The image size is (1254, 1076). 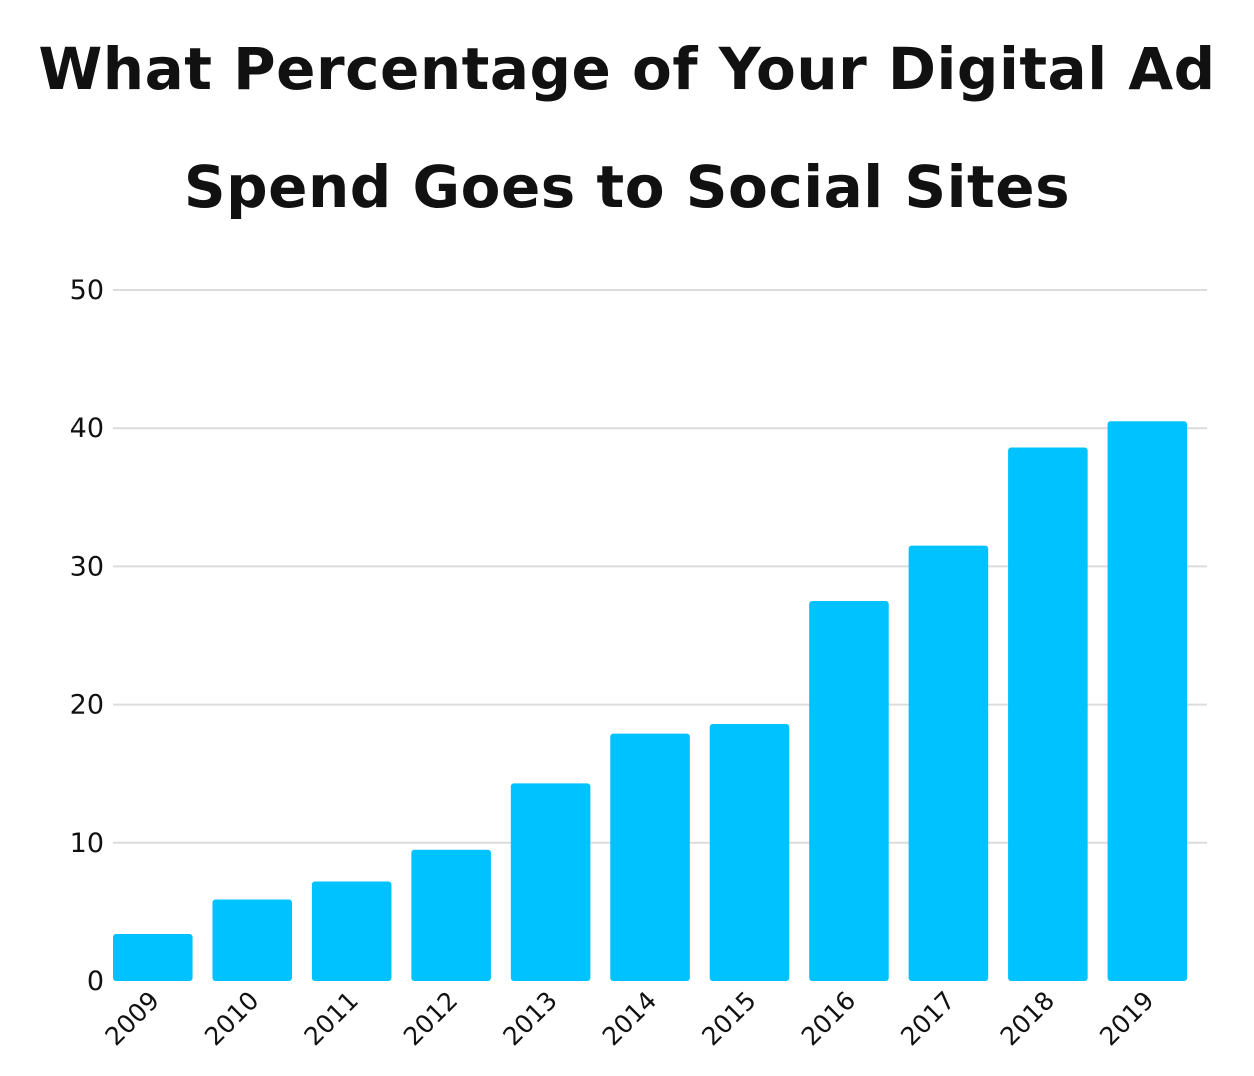 What do you see at coordinates (1027, 1018) in the screenshot?
I see `x-tick-label-2018: 2018` at bounding box center [1027, 1018].